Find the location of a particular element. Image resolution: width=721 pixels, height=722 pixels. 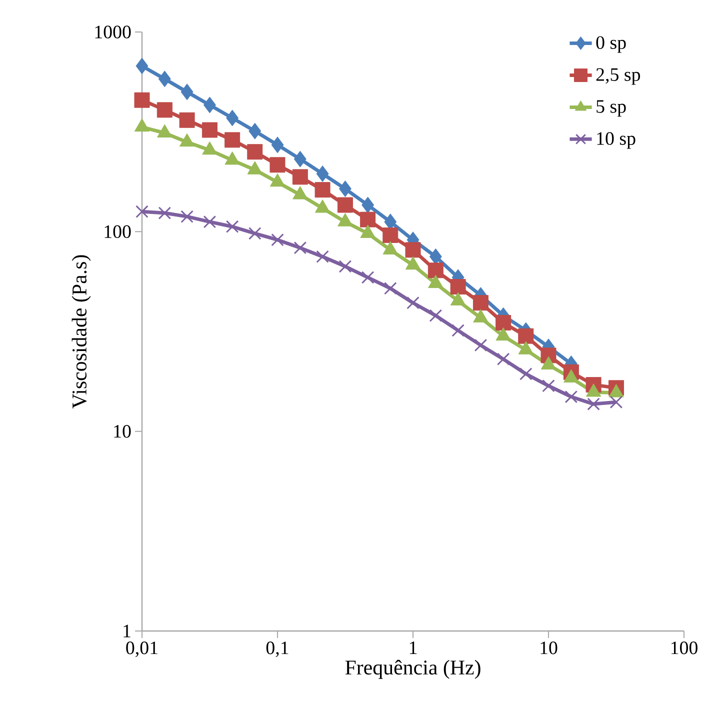

y-tick-label: 1 is located at coordinates (127, 631).